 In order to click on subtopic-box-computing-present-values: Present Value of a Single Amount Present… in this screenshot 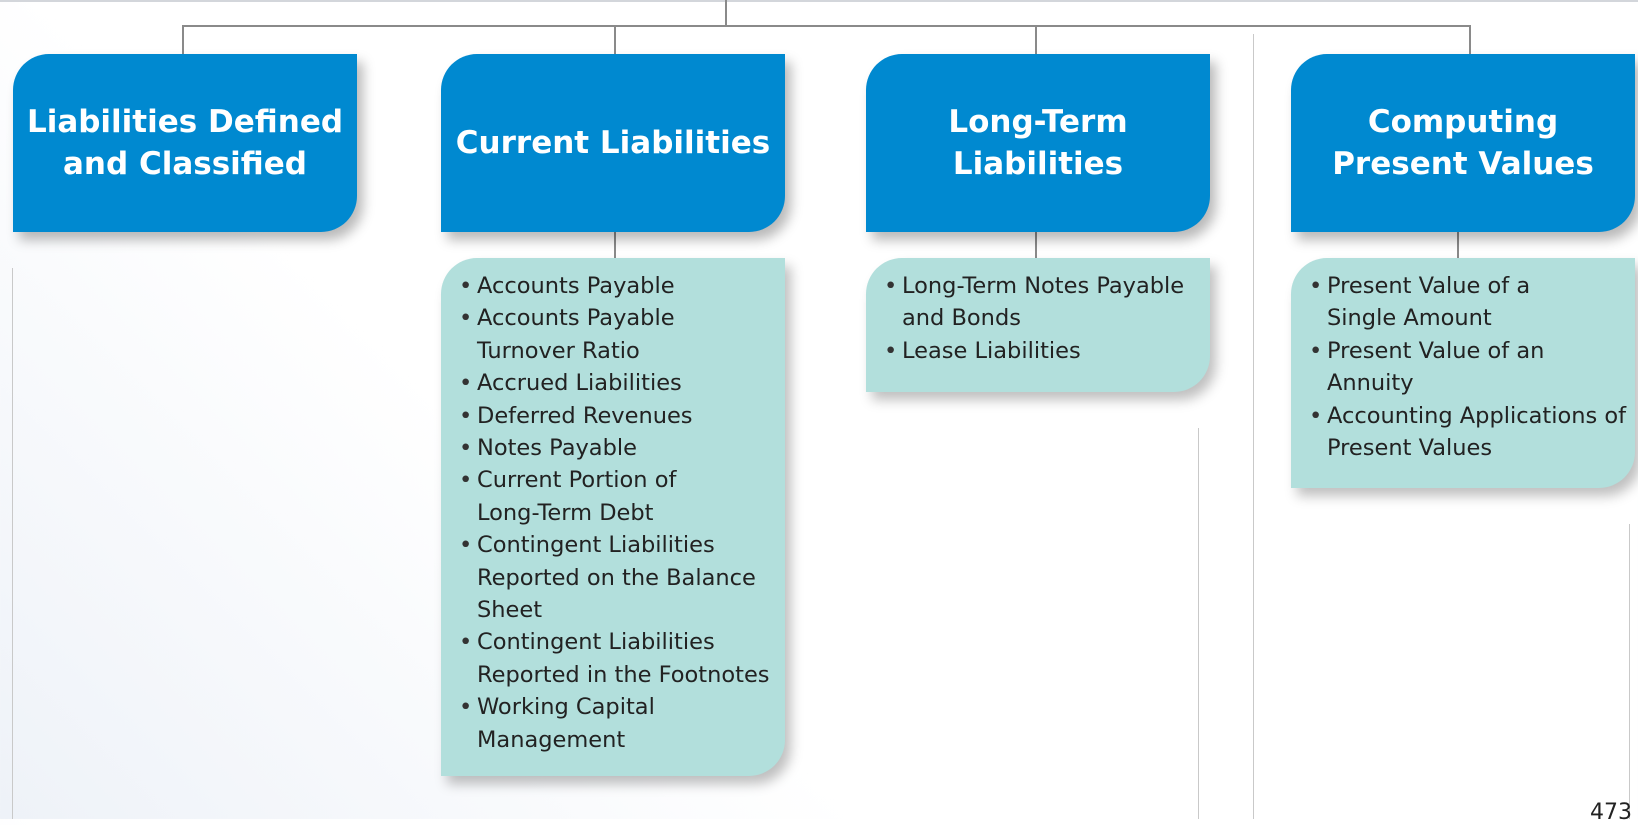, I will do `click(1463, 373)`.